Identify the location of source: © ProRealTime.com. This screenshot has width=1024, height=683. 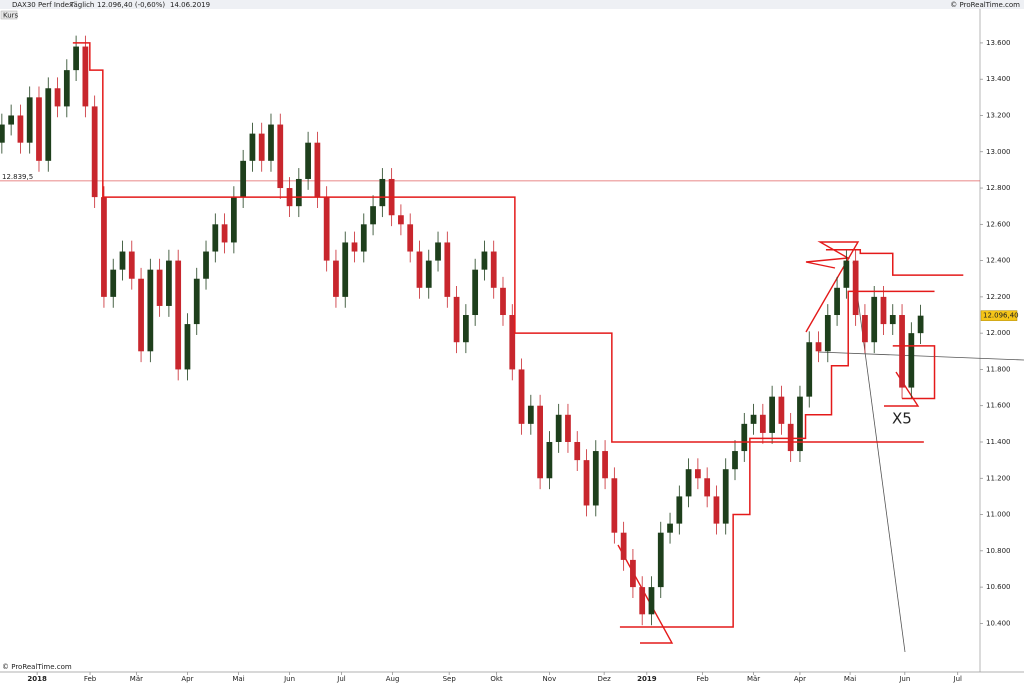
(985, 5).